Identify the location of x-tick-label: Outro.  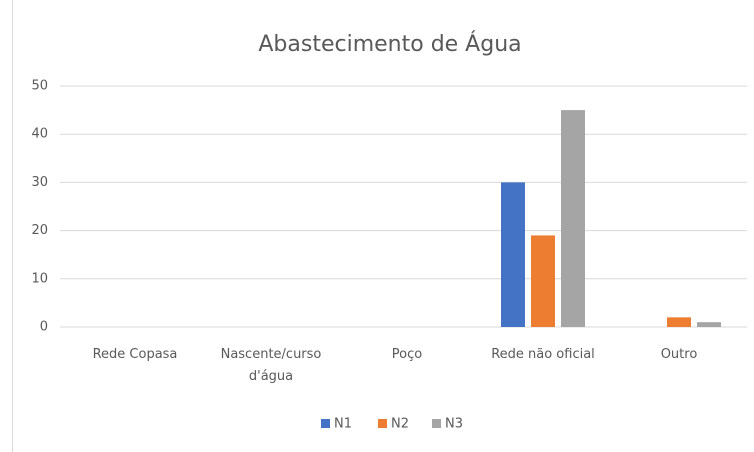
(679, 354).